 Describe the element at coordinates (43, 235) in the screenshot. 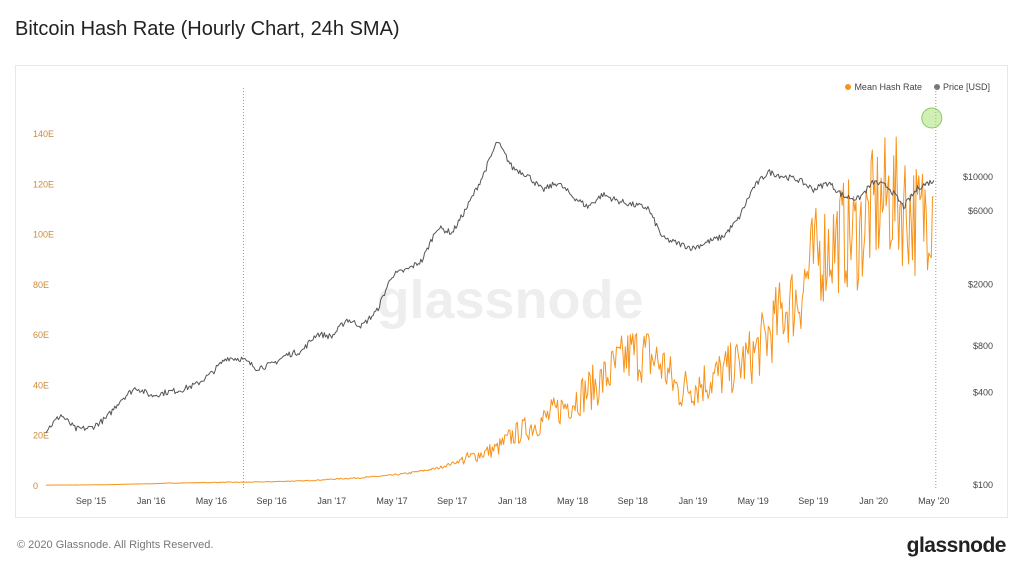

I see `y-left-tick: 100E` at that location.